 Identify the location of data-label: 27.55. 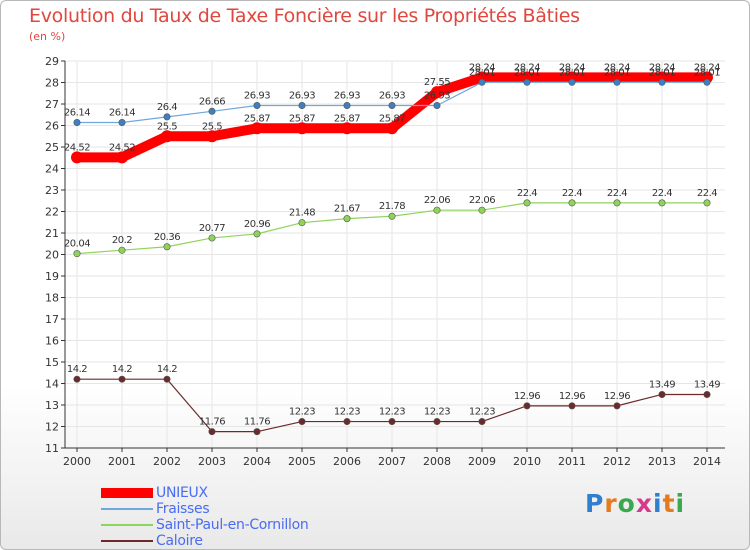
(437, 82).